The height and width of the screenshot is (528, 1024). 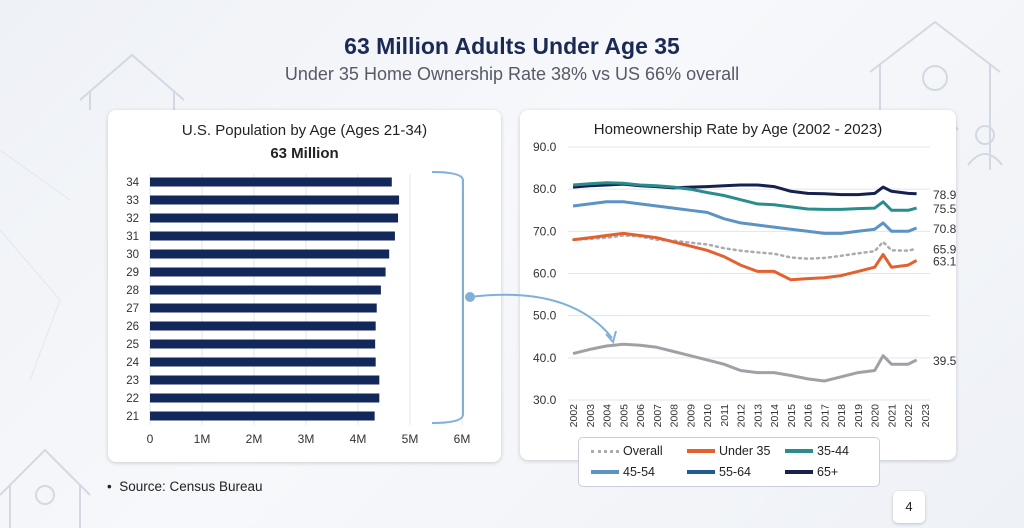 I want to click on source-note: • Source: Census Bureau, so click(x=185, y=486).